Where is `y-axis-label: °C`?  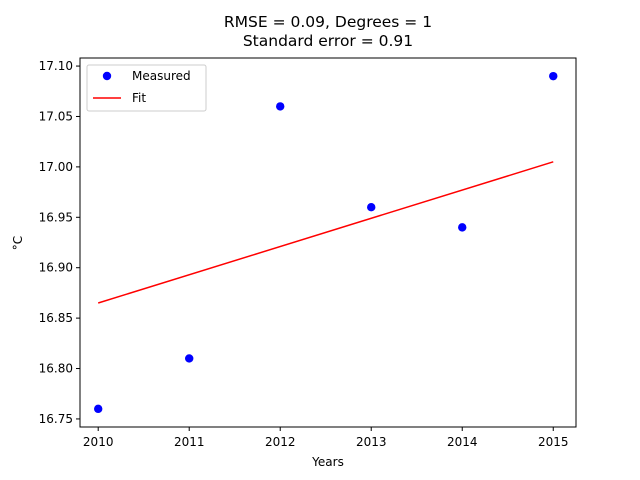 y-axis-label: °C is located at coordinates (18, 243).